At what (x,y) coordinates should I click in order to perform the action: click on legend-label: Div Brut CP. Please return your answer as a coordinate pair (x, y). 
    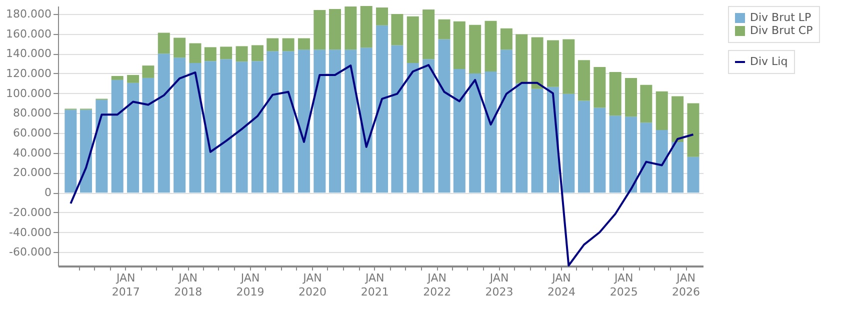
    Looking at the image, I should click on (782, 30).